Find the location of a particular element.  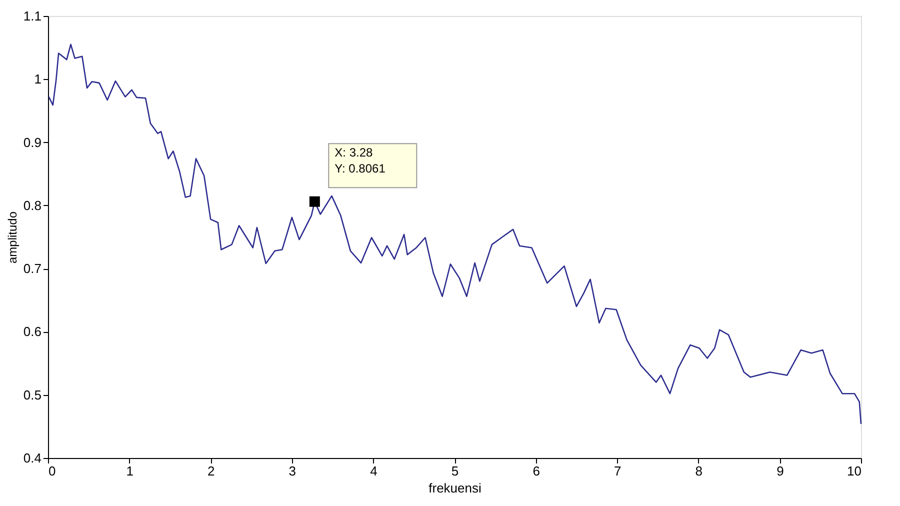

x-tick-label: 4 is located at coordinates (374, 471).